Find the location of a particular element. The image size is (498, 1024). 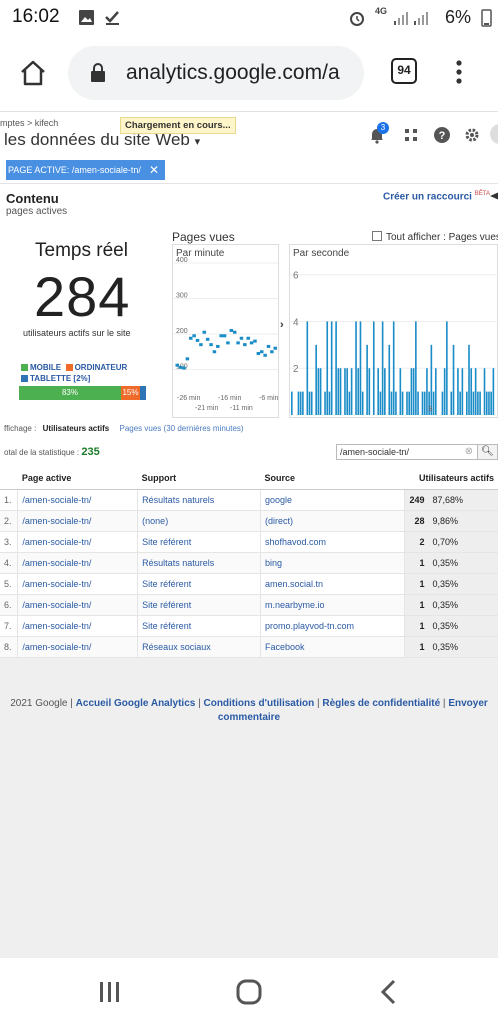

row-source: bing is located at coordinates (333, 563).